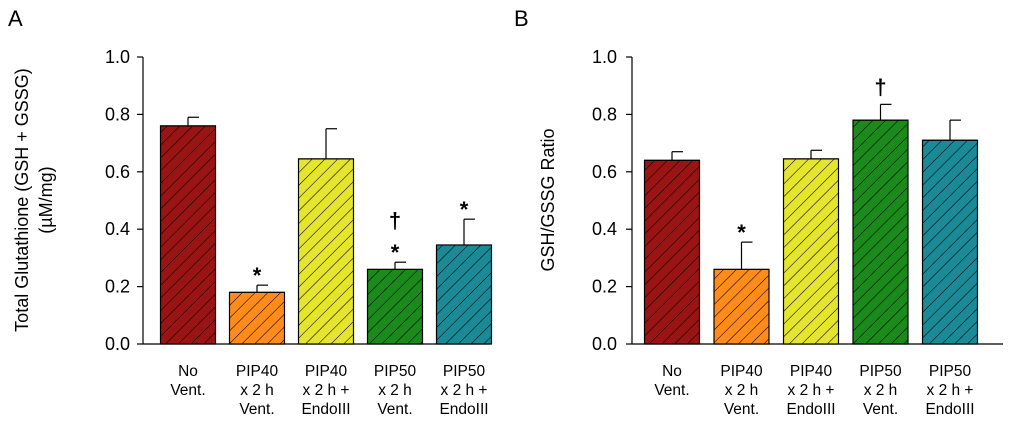 The width and height of the screenshot is (1024, 427). Describe the element at coordinates (46, 199) in the screenshot. I see `panel-a-y-axis-title-units: (µM/mg)` at that location.